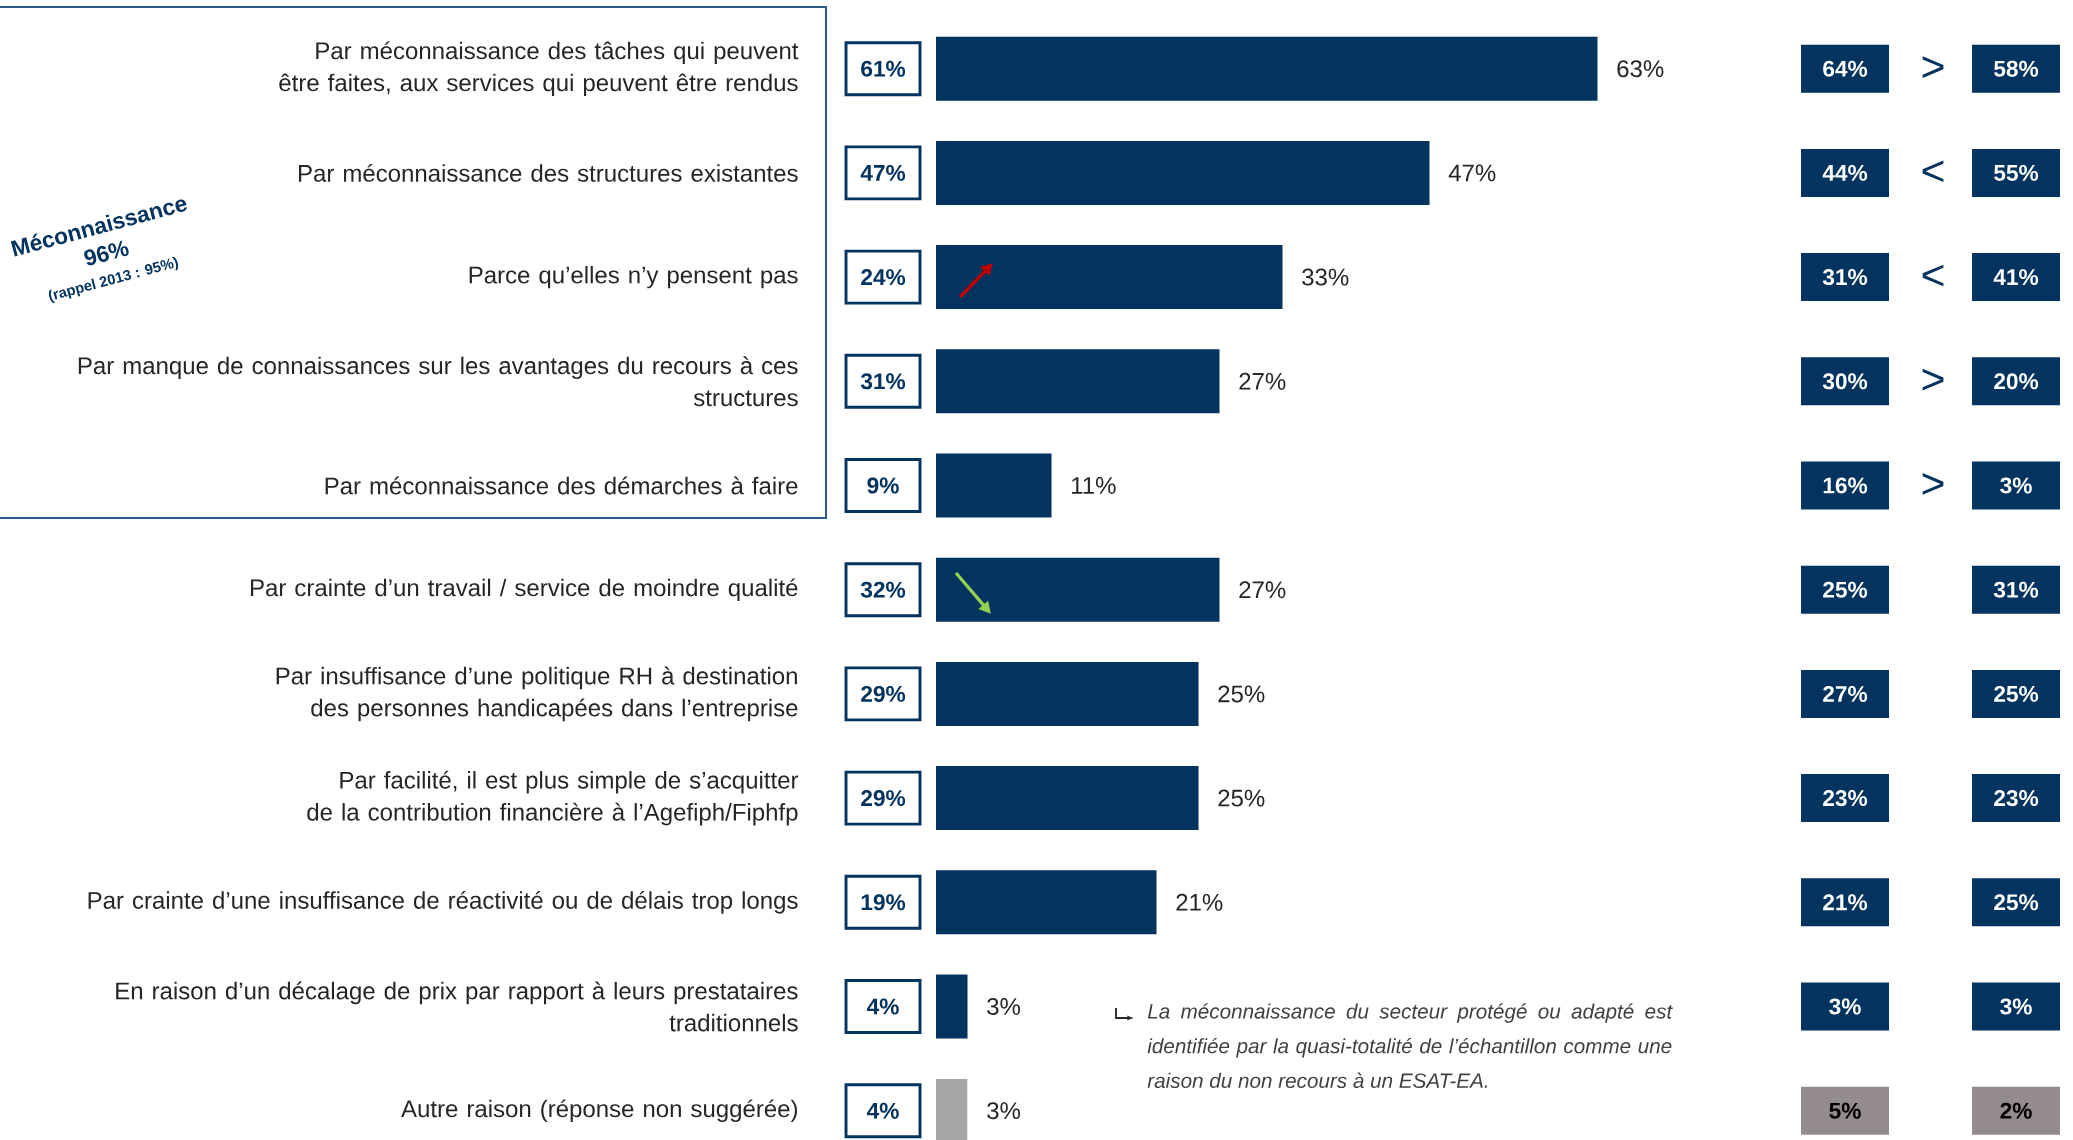 The height and width of the screenshot is (1140, 2073). What do you see at coordinates (883, 902) in the screenshot?
I see `text: 19%` at bounding box center [883, 902].